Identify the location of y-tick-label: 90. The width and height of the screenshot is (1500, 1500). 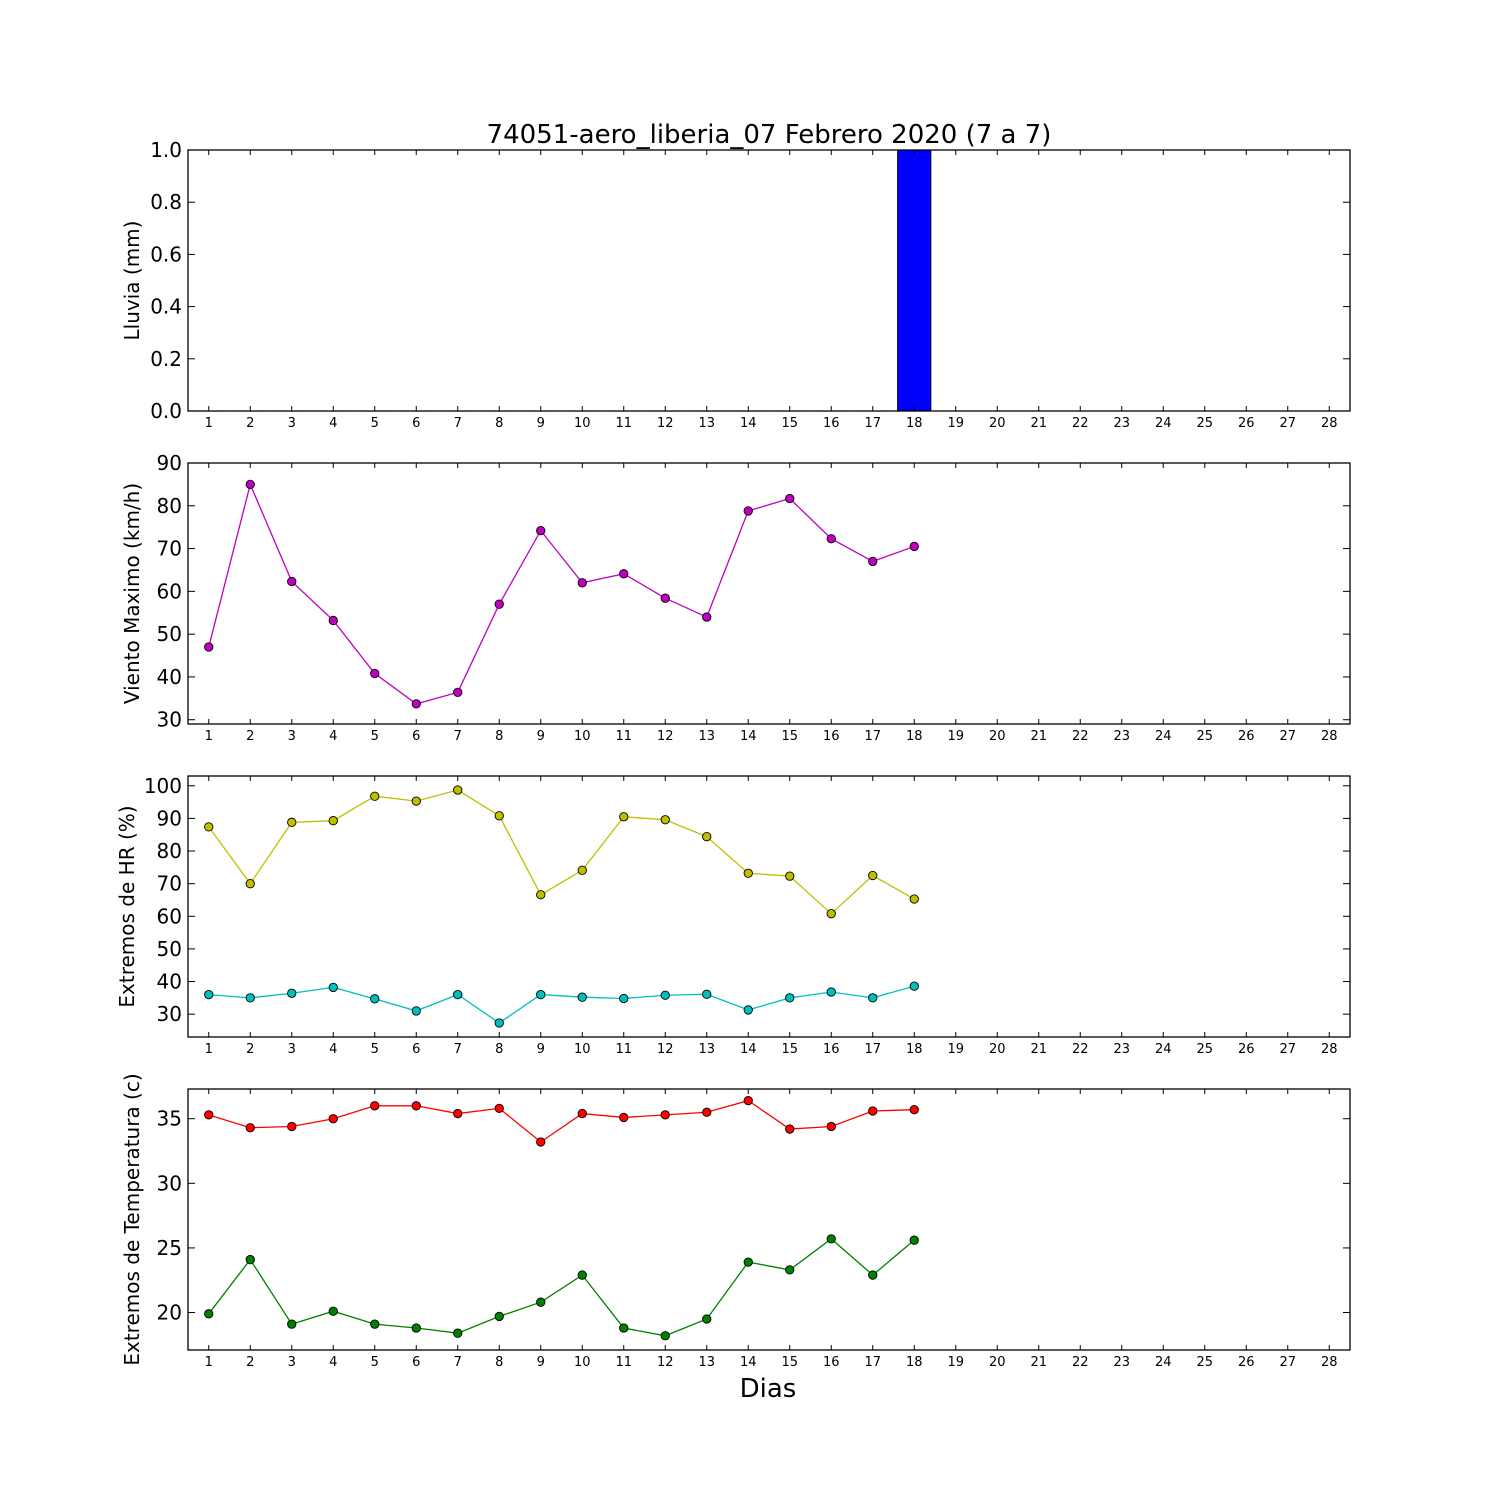
(169, 818).